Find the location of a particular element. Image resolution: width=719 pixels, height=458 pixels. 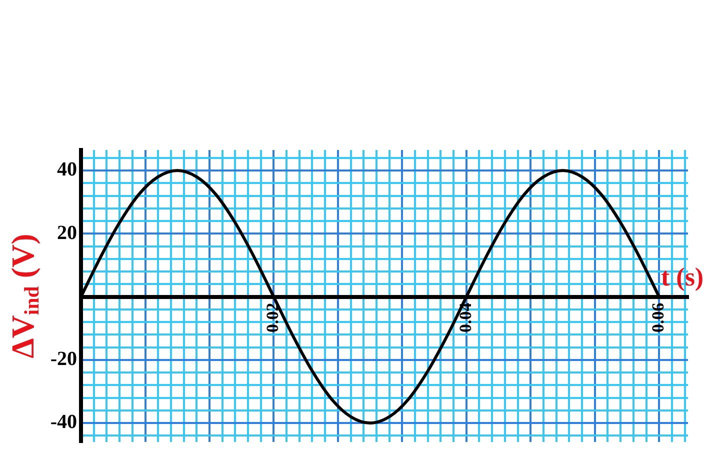

x-tick-label: 0.02 is located at coordinates (272, 317).